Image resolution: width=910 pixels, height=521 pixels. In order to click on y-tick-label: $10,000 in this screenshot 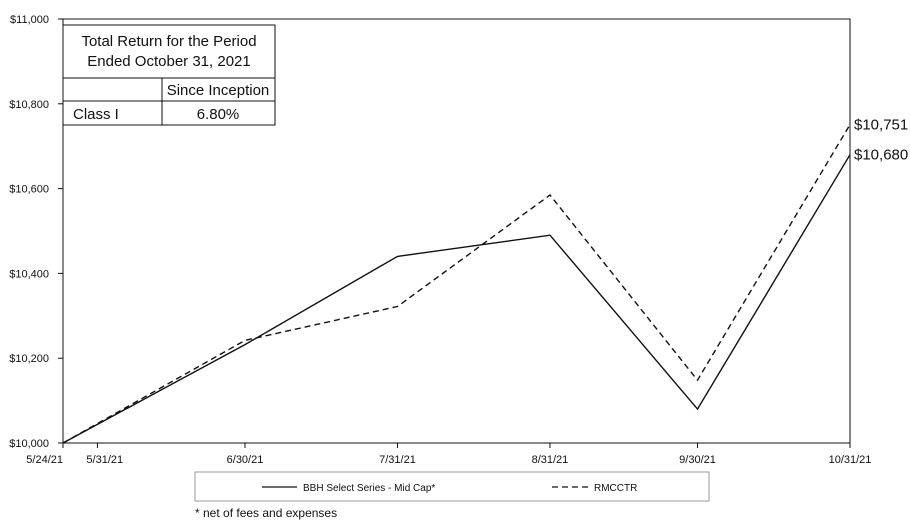, I will do `click(29, 444)`.